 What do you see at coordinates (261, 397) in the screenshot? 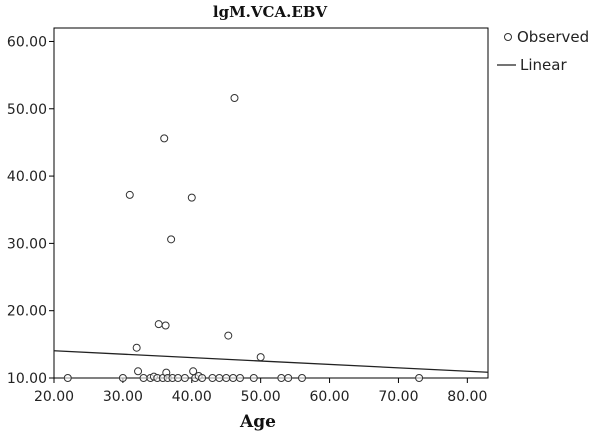
I see `x-tick-label: 50.00` at bounding box center [261, 397].